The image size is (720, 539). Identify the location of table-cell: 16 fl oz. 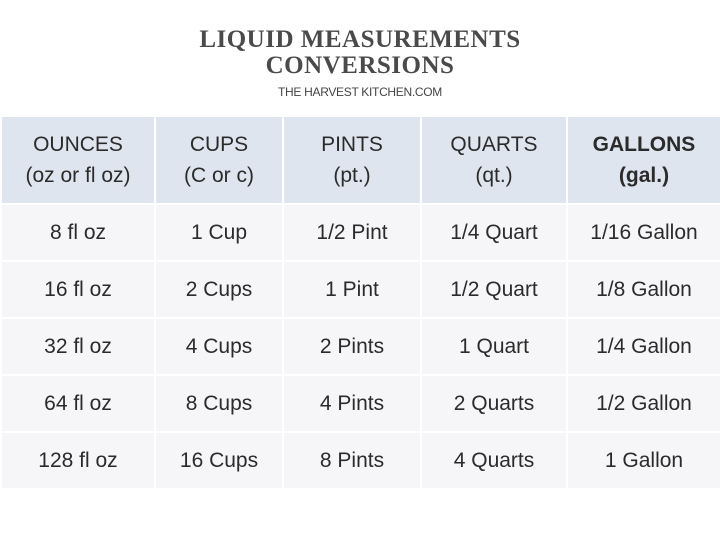
(78, 289).